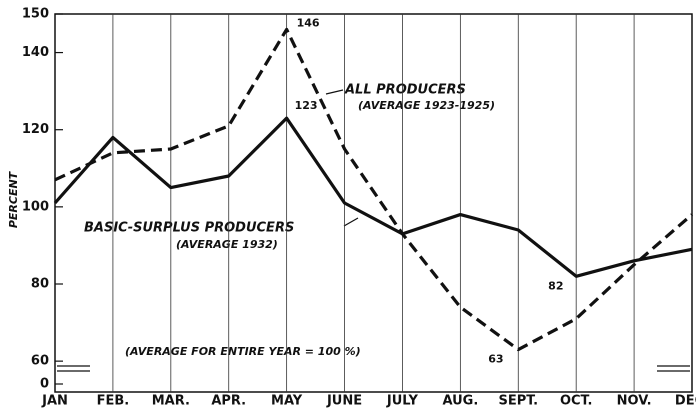 Image resolution: width=696 pixels, height=408 pixels. I want to click on x-tick-label: SEPT., so click(518, 401).